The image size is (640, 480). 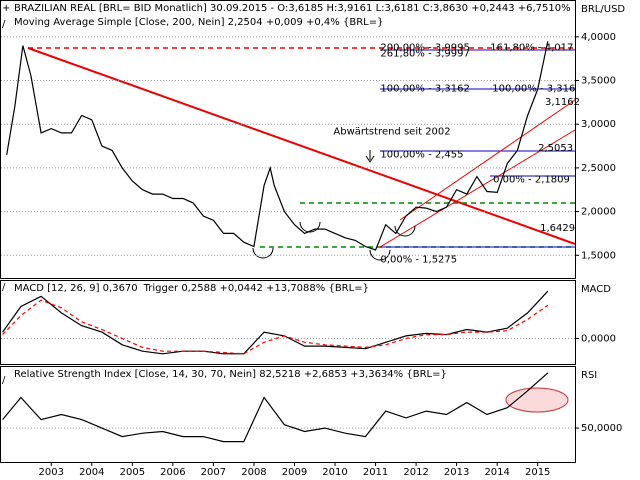 I want to click on x-tick-label: 2004, so click(x=91, y=472).